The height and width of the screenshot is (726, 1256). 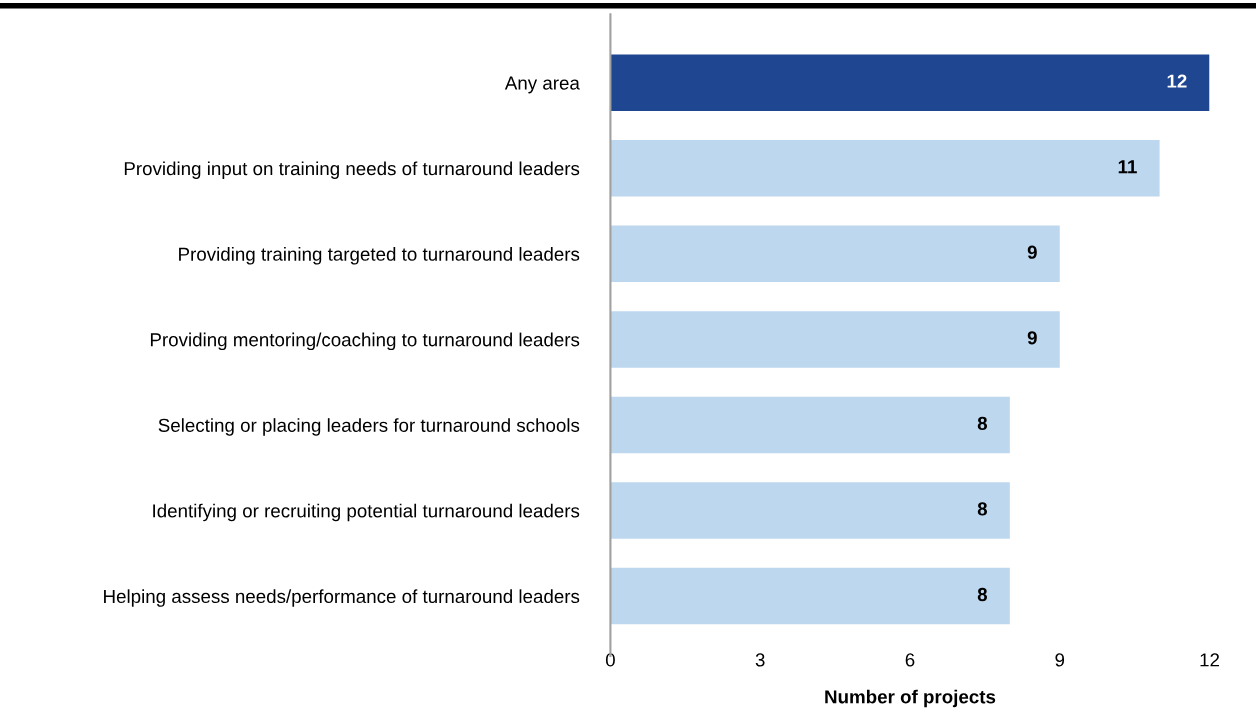 I want to click on y-tick-label: Providing mentoring/coaching to turnaround leaders, so click(x=365, y=341).